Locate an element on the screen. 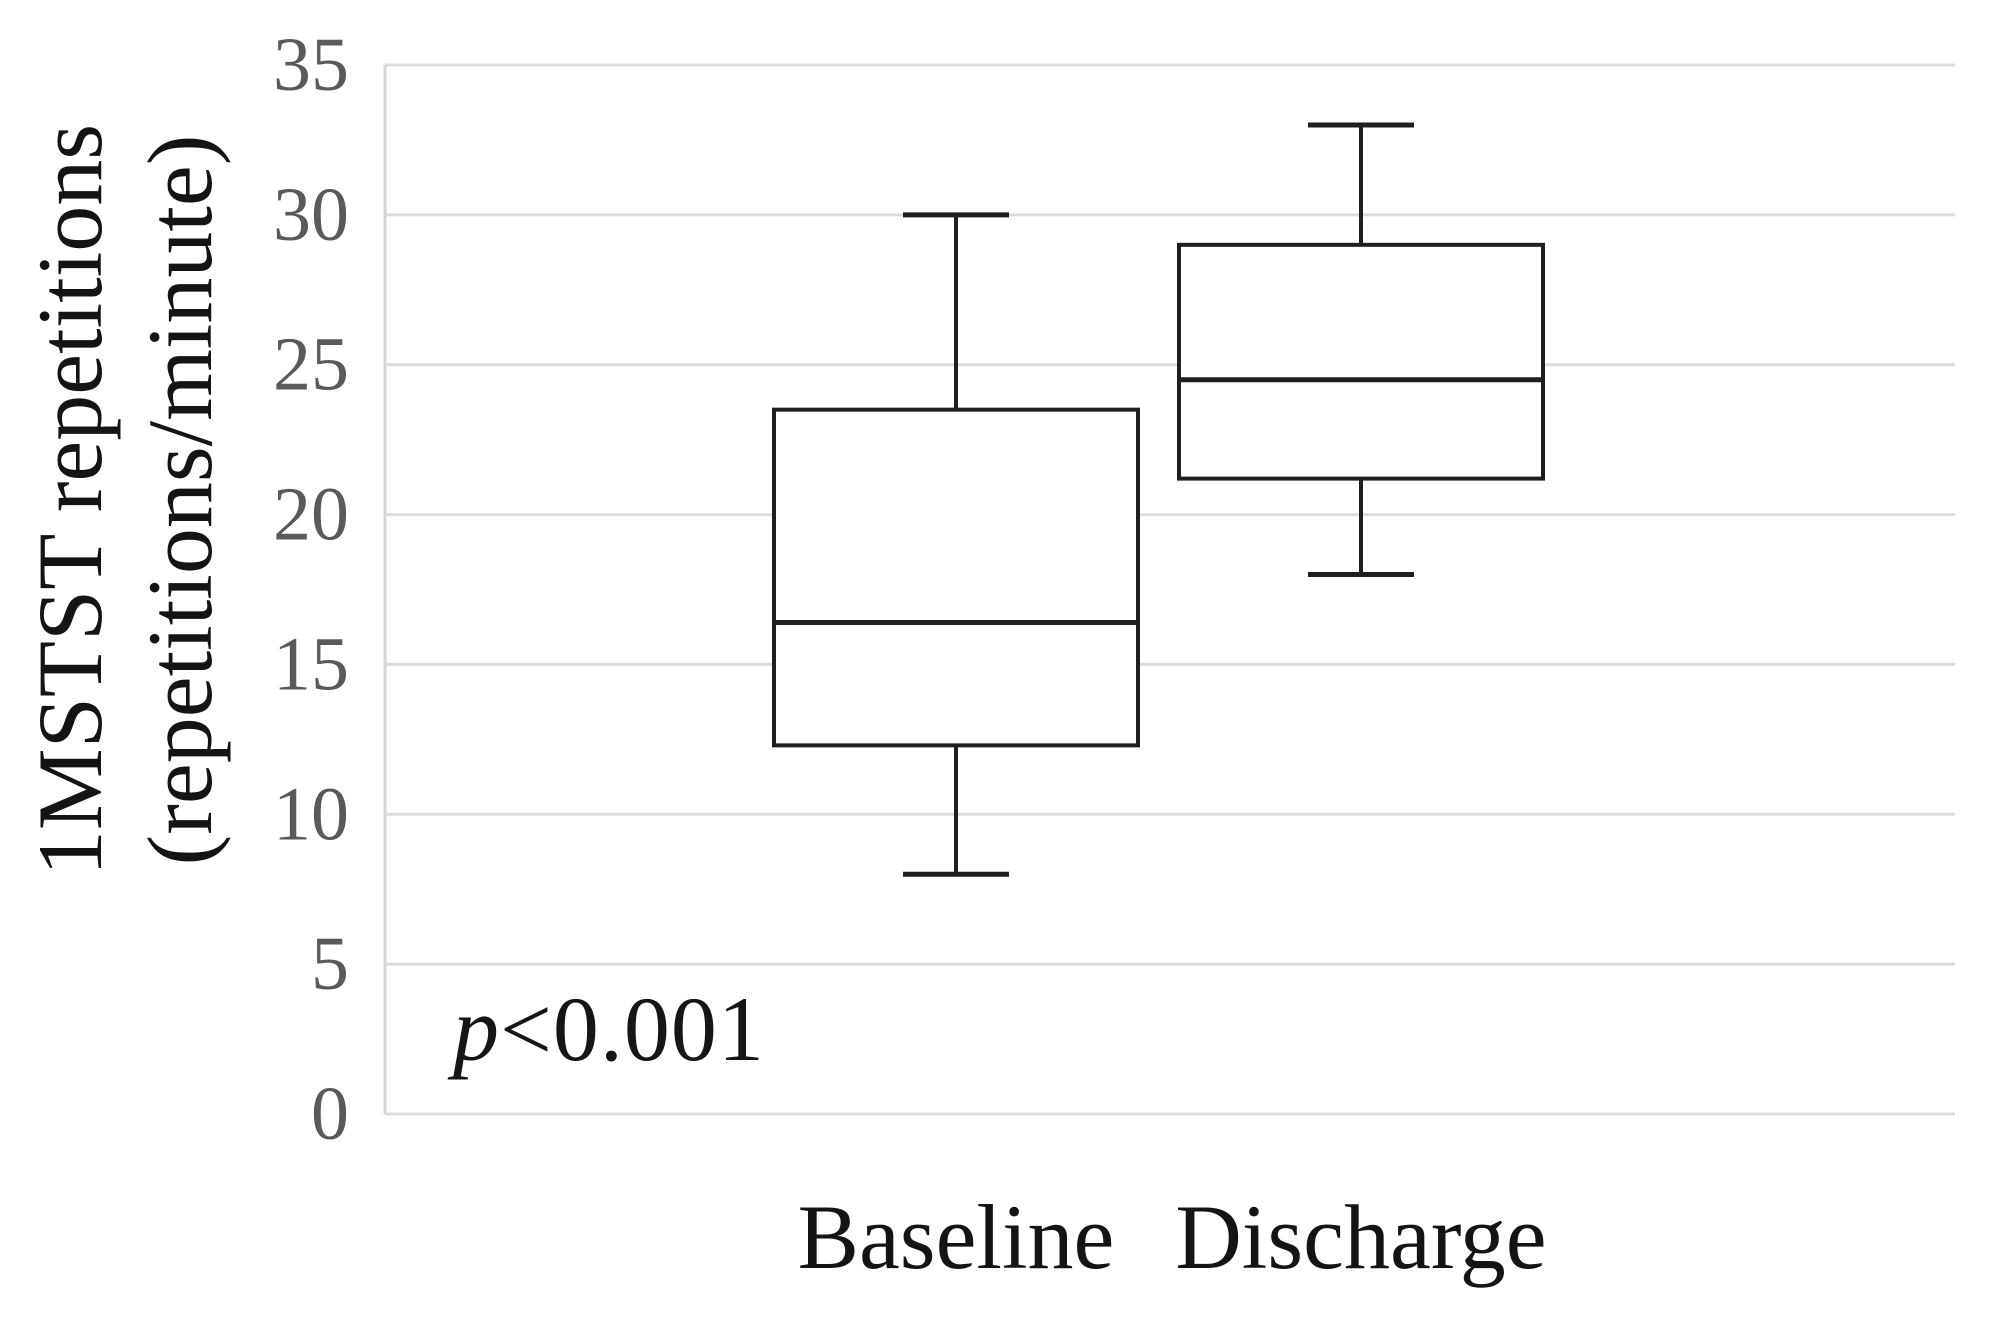 This screenshot has width=1990, height=1327. box-baseline is located at coordinates (956, 577).